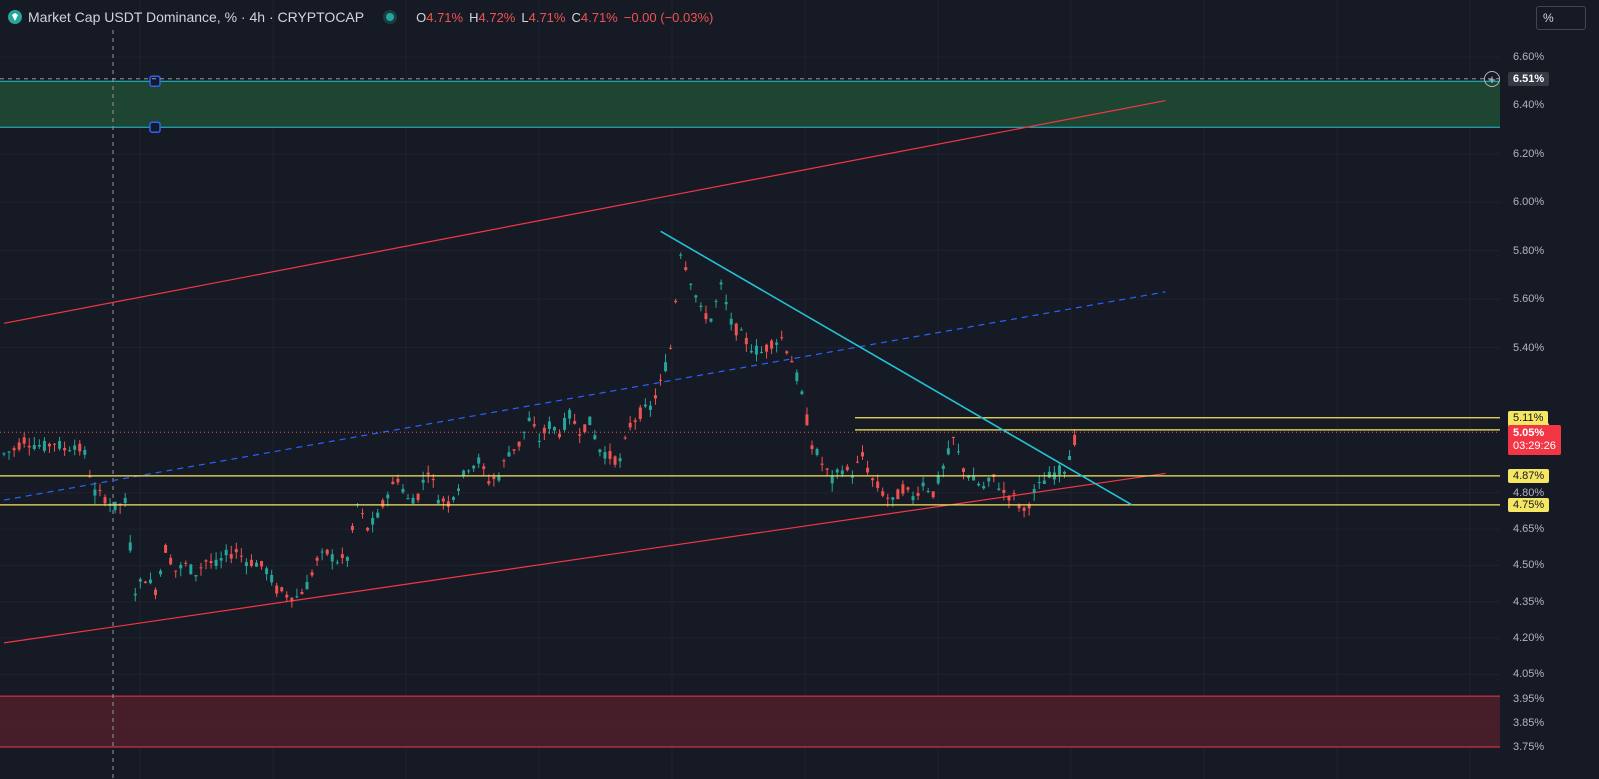  I want to click on market-status-dot, so click(390, 17).